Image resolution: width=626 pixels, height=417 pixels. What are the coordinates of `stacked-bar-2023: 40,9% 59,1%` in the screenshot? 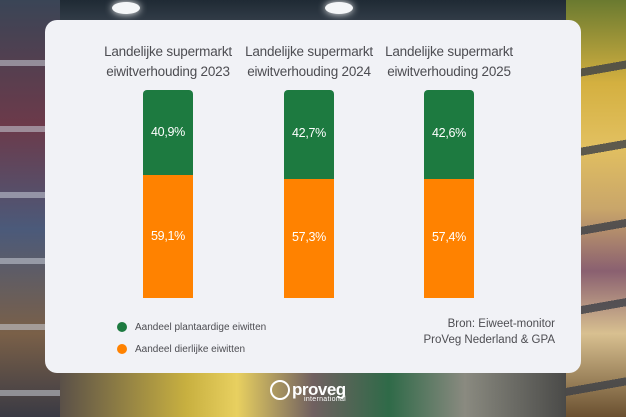 It's located at (168, 194).